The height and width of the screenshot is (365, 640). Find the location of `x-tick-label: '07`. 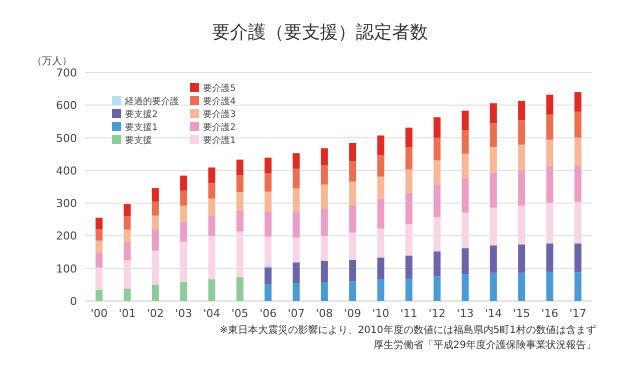

x-tick-label: '07 is located at coordinates (296, 313).